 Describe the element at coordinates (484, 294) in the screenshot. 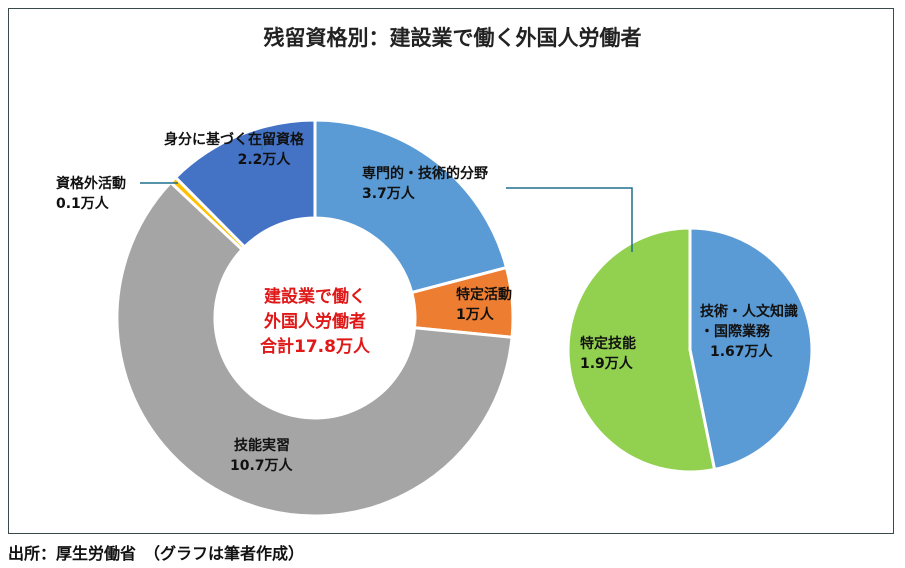

I see `slice-label-tokutei-katsudou-name: 特定活動` at that location.